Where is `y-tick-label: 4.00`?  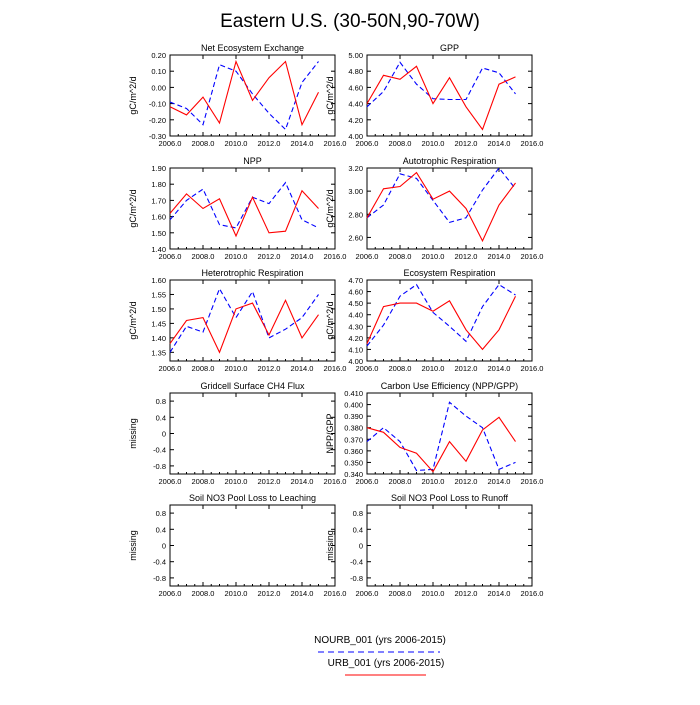
y-tick-label: 4.00 is located at coordinates (355, 136).